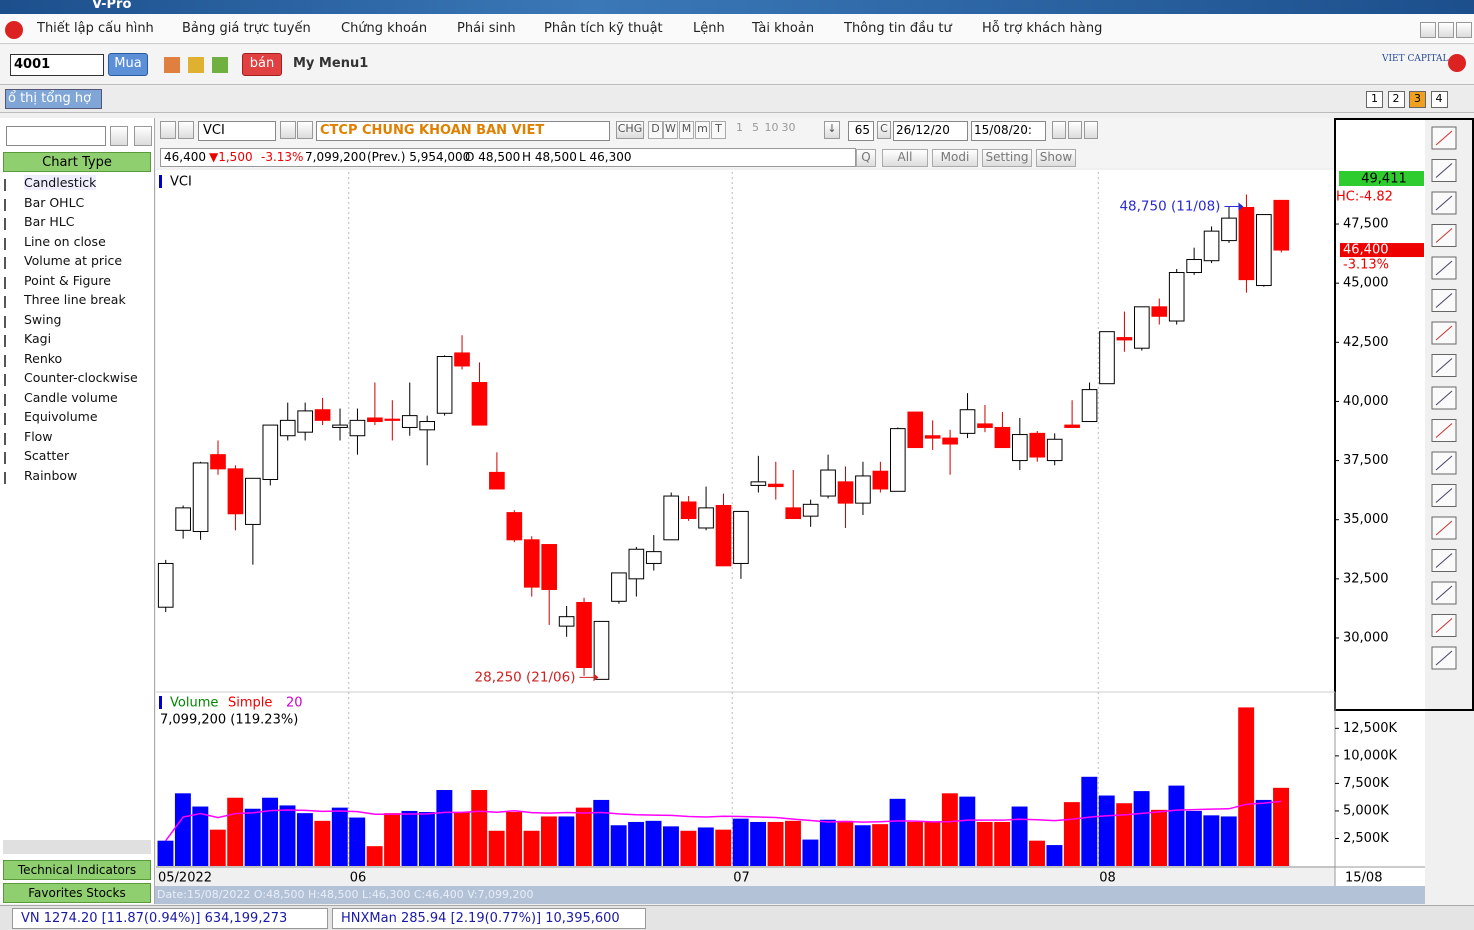  I want to click on tab: ổ thị tổng hợ, so click(53, 99).